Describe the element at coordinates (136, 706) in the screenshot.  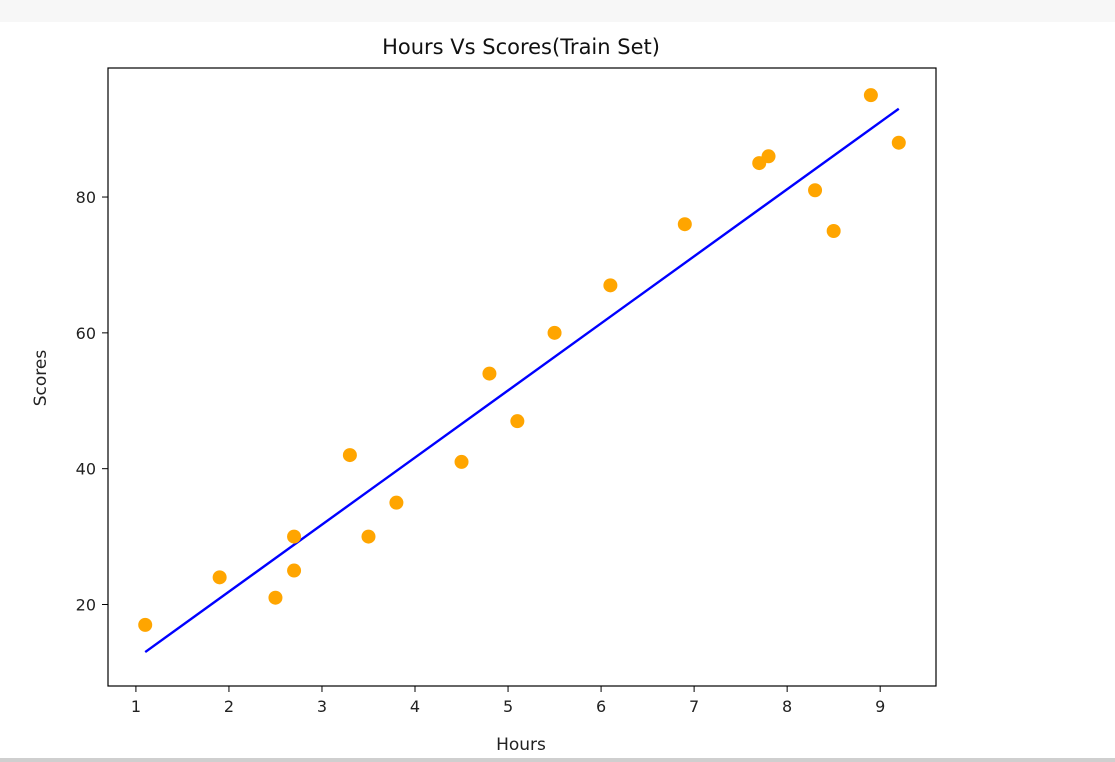
I see `x-tick-label: 1` at that location.